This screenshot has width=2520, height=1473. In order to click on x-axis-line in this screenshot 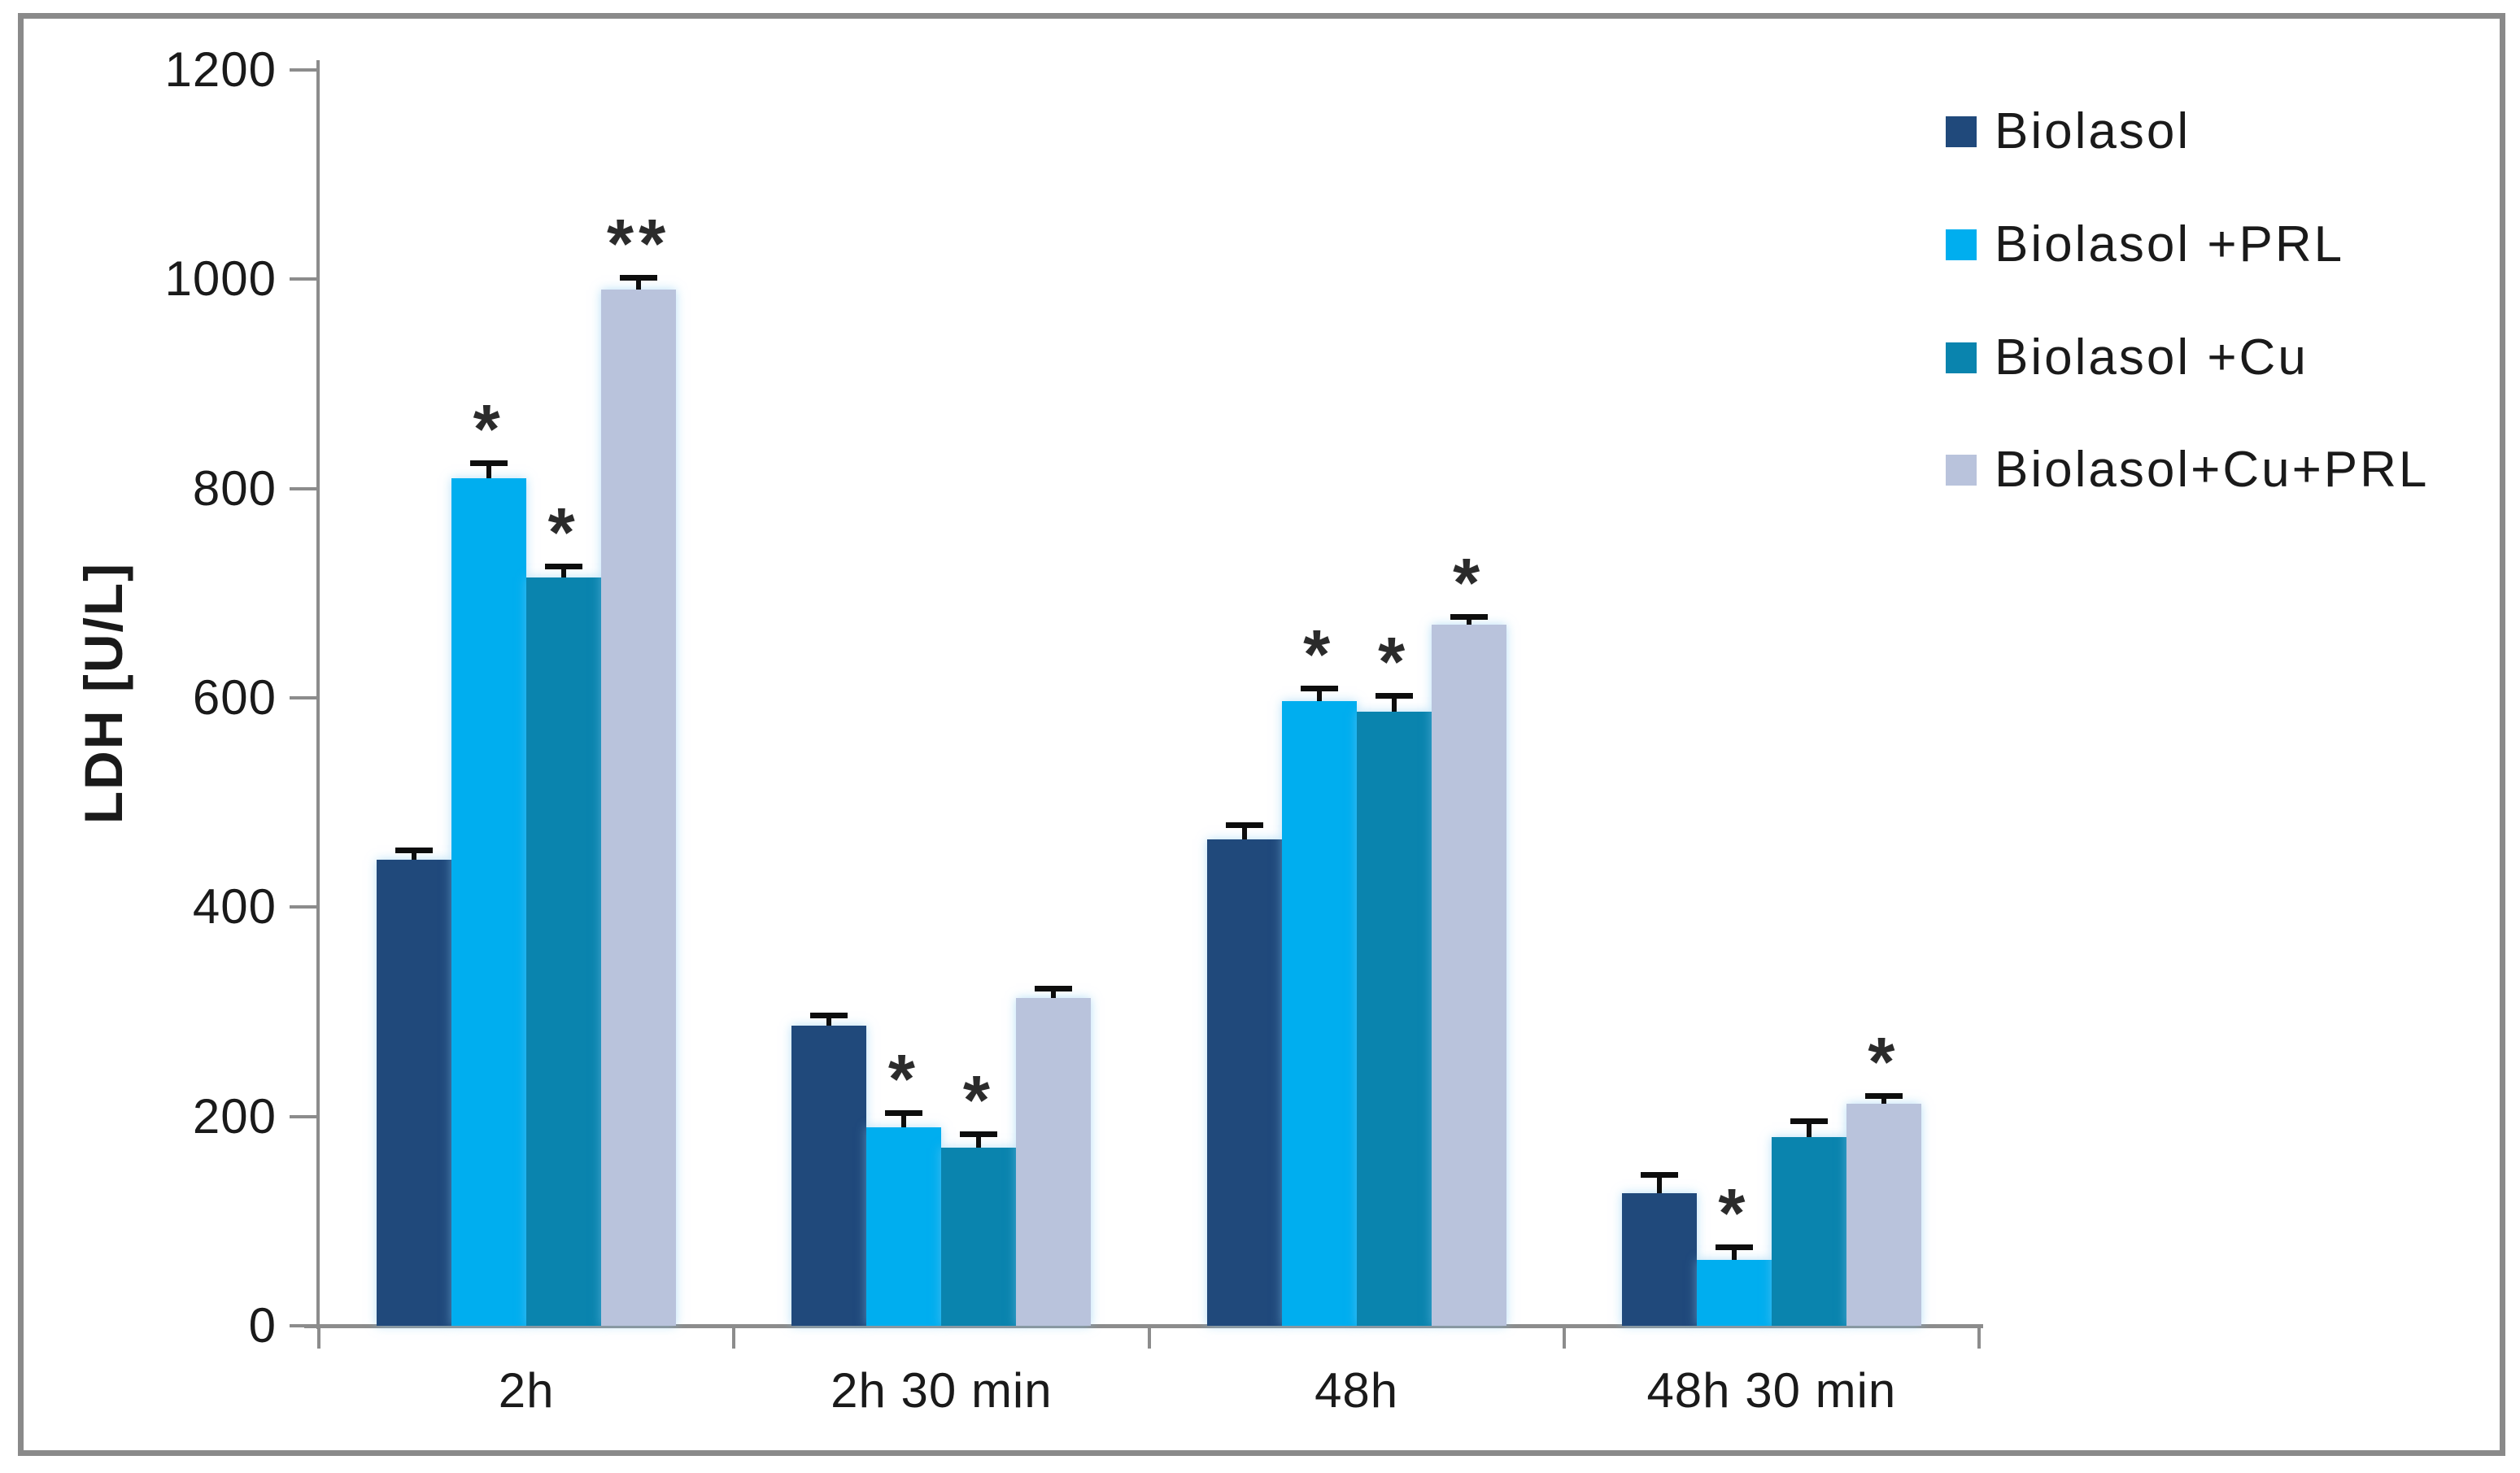, I will do `click(1143, 1326)`.